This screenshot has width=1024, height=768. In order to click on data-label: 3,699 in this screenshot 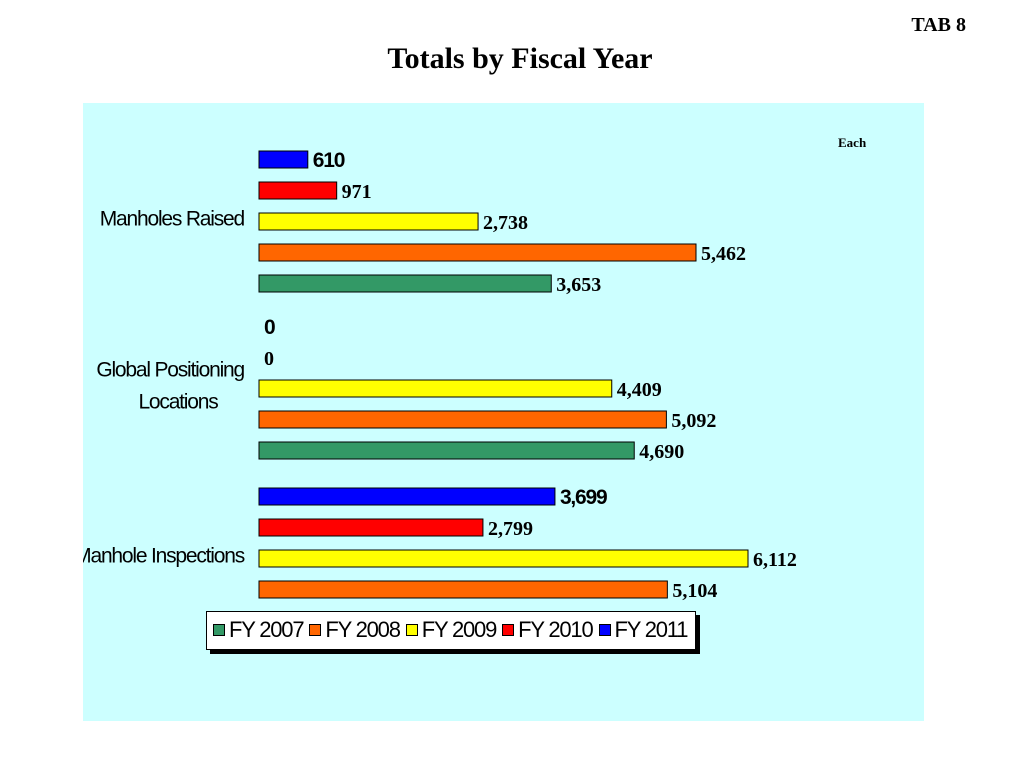, I will do `click(583, 497)`.